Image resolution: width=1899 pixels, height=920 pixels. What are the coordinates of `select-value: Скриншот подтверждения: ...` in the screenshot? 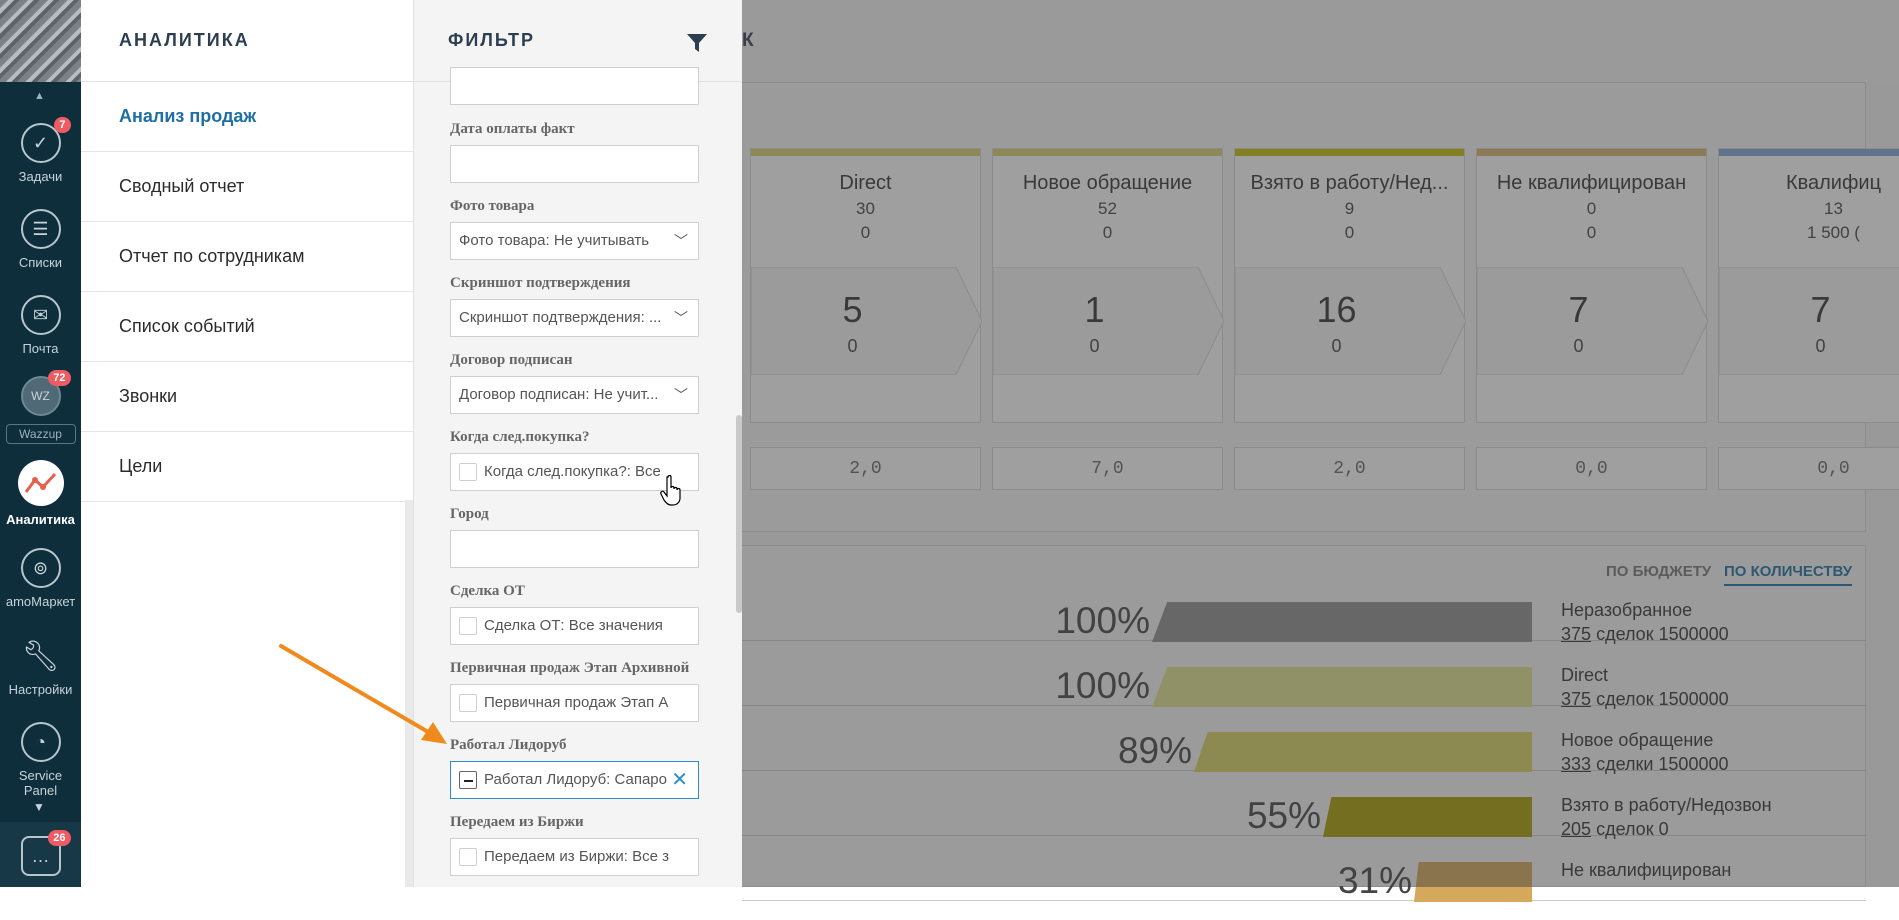 It's located at (560, 317).